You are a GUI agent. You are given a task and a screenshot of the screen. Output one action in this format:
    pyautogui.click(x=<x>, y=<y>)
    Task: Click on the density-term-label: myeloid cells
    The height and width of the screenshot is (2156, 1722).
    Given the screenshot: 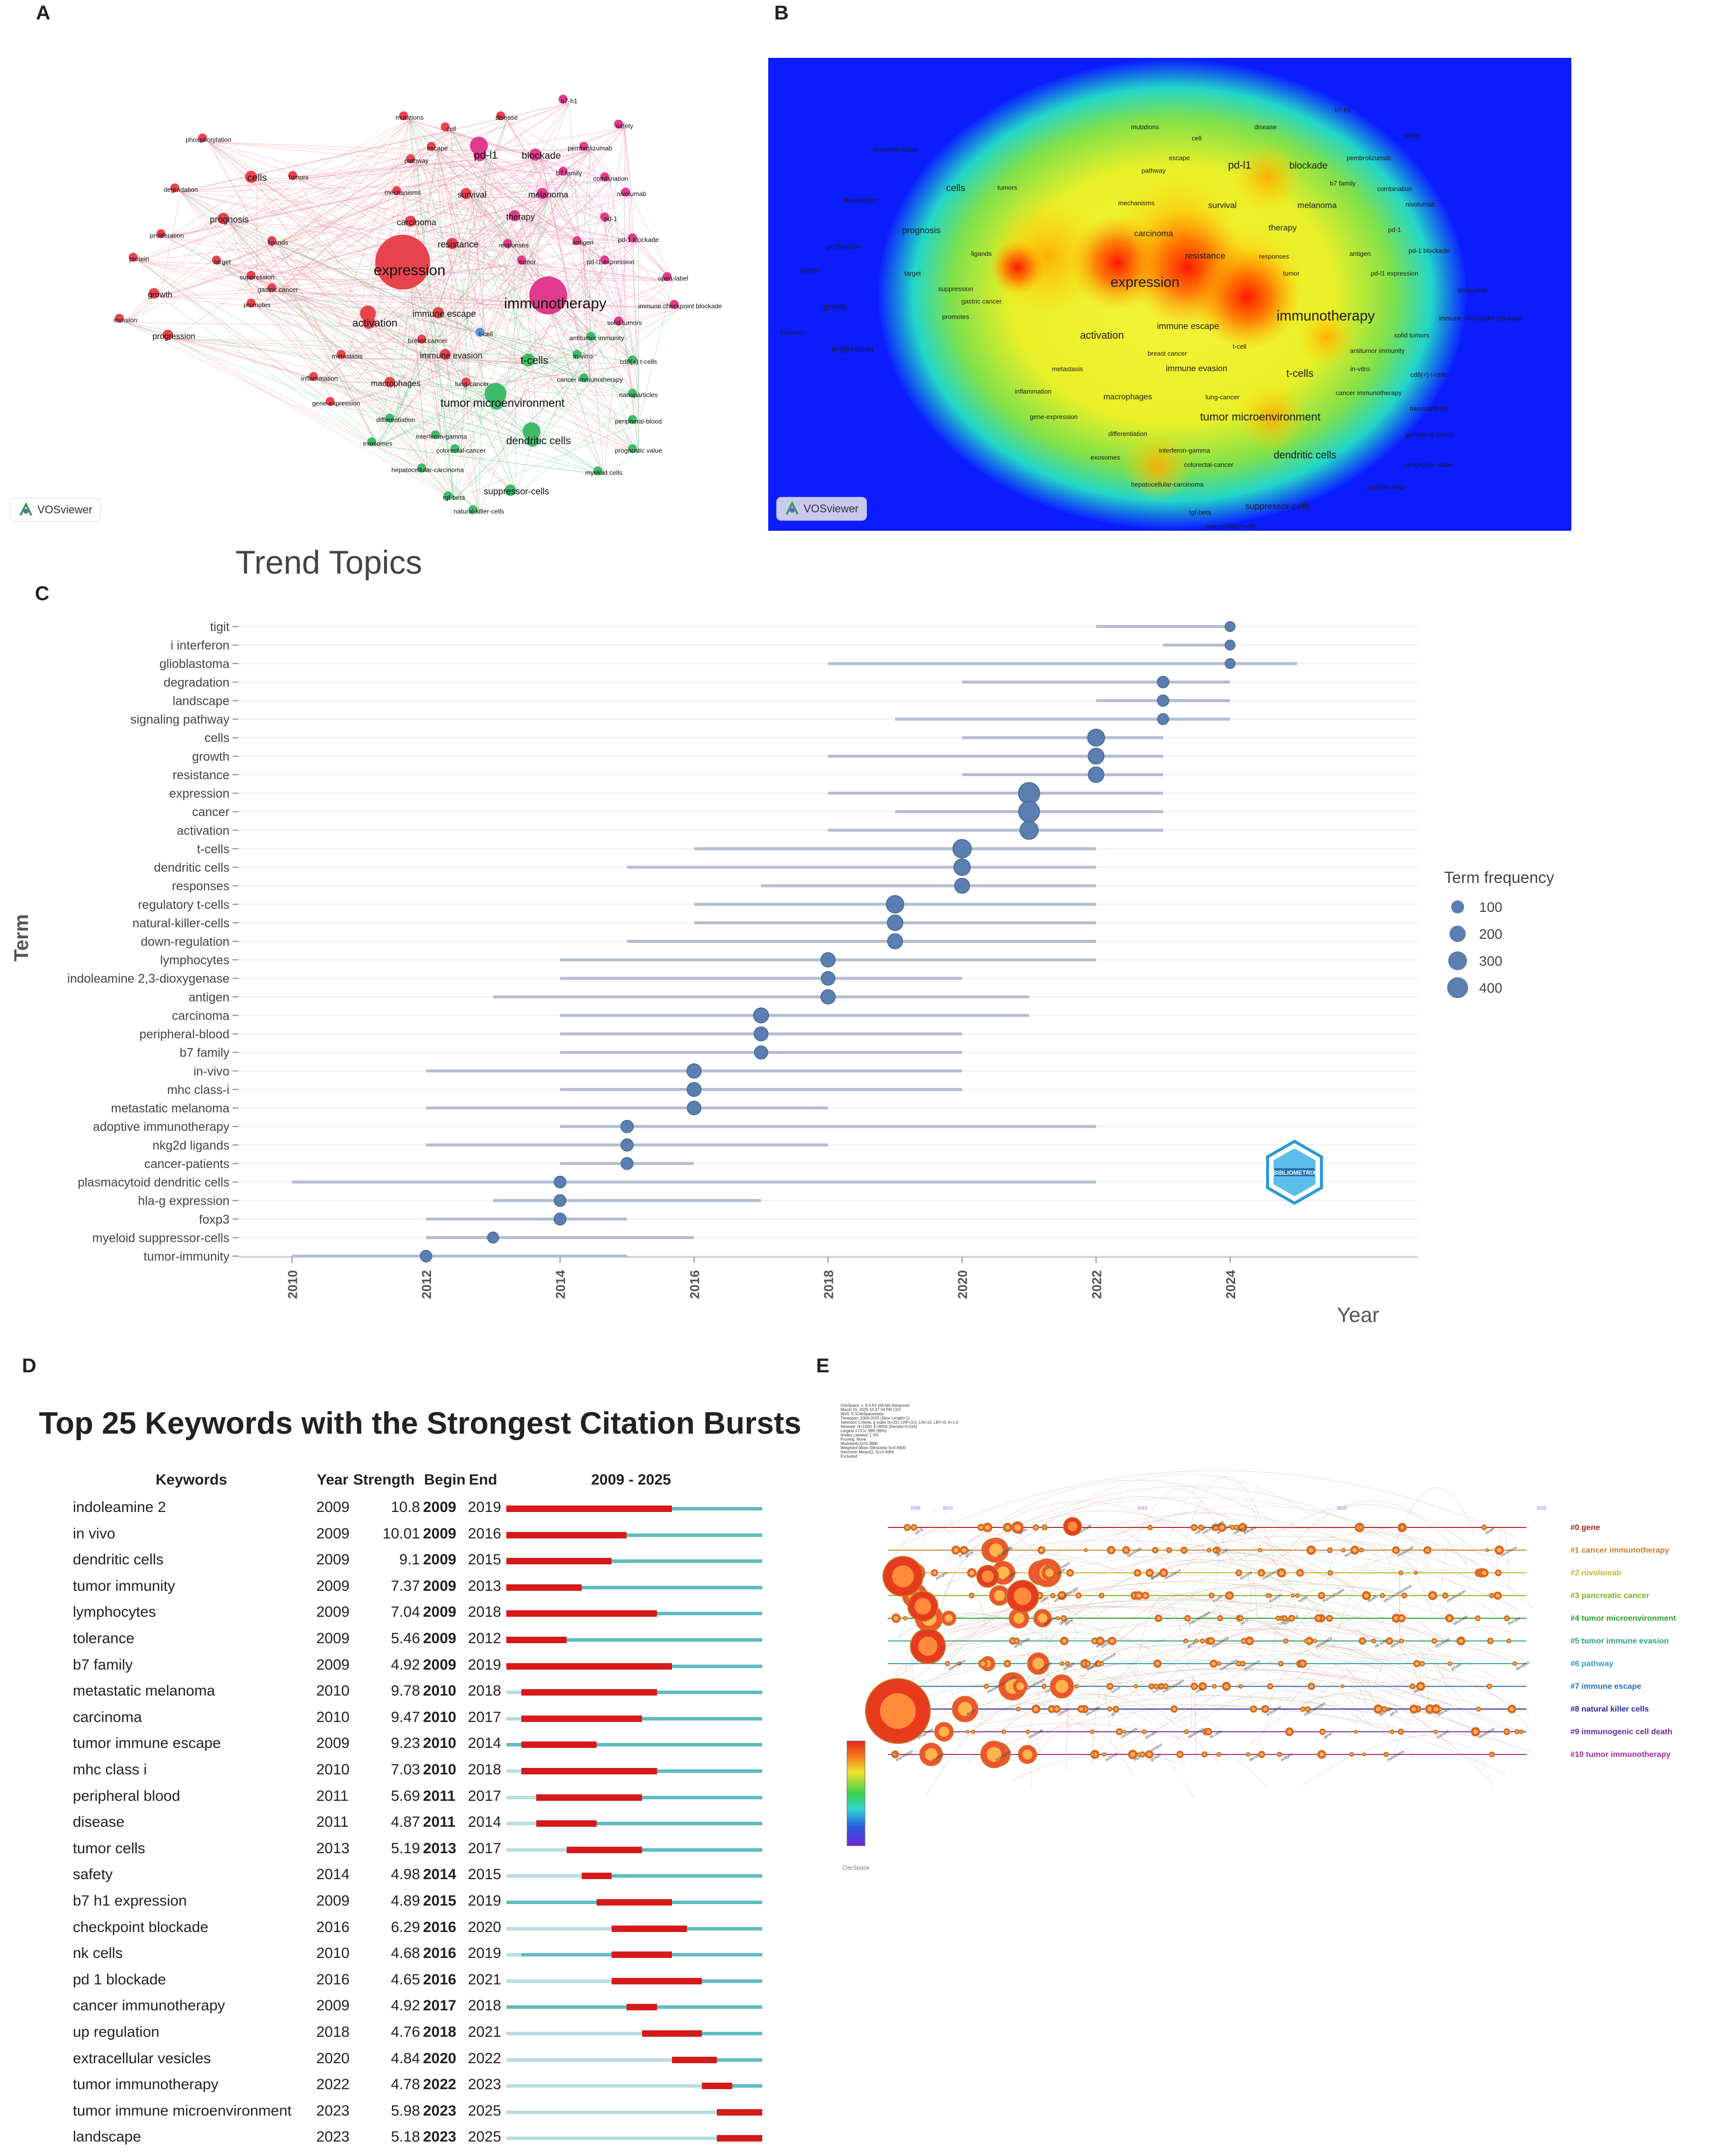 What is the action you would take?
    pyautogui.click(x=1386, y=487)
    